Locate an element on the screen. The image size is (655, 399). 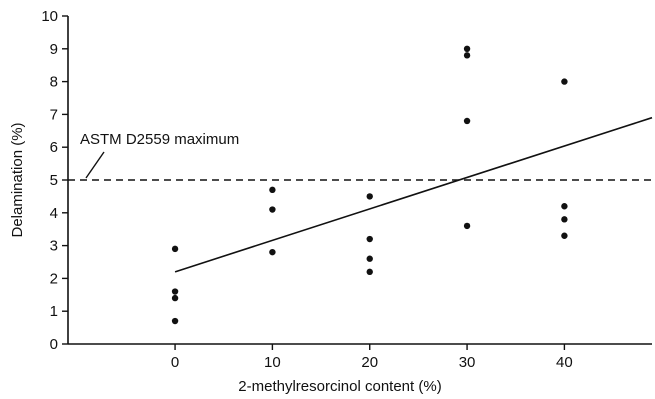
y-axis-label: Delamination (%) is located at coordinates (17, 179).